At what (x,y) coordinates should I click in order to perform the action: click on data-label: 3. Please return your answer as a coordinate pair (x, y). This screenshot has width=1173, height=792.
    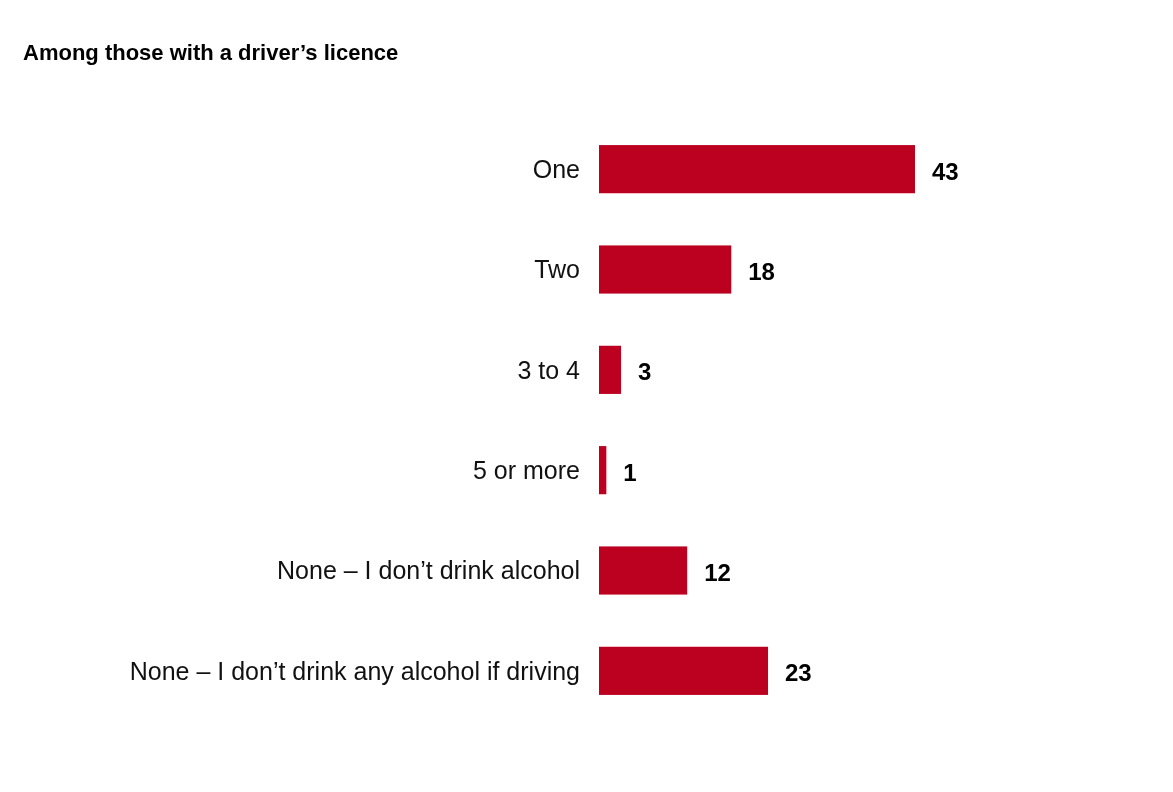
    Looking at the image, I should click on (645, 372).